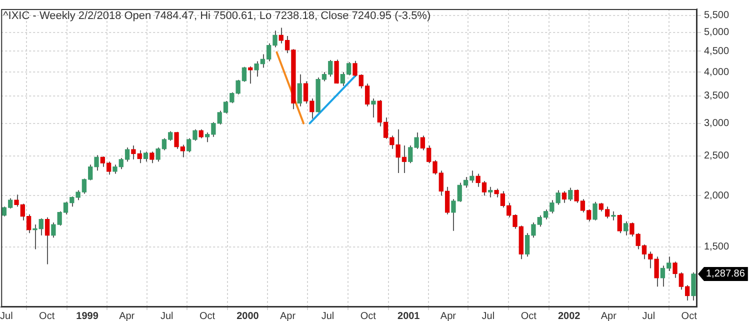  Describe the element at coordinates (217, 16) in the screenshot. I see `chart-title: ^IXIC - Weekly 2/2/2018 Open 7484.47, Hi 7500.61, Lo 7238.18, Close 7240.95 (-3.5%)` at that location.